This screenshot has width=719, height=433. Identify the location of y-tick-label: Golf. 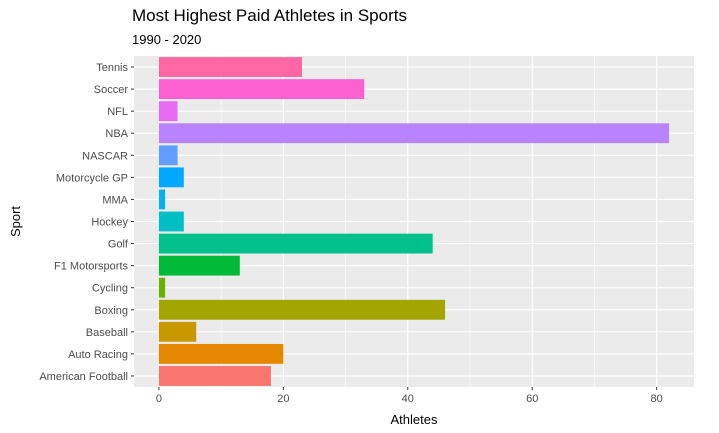
(118, 245).